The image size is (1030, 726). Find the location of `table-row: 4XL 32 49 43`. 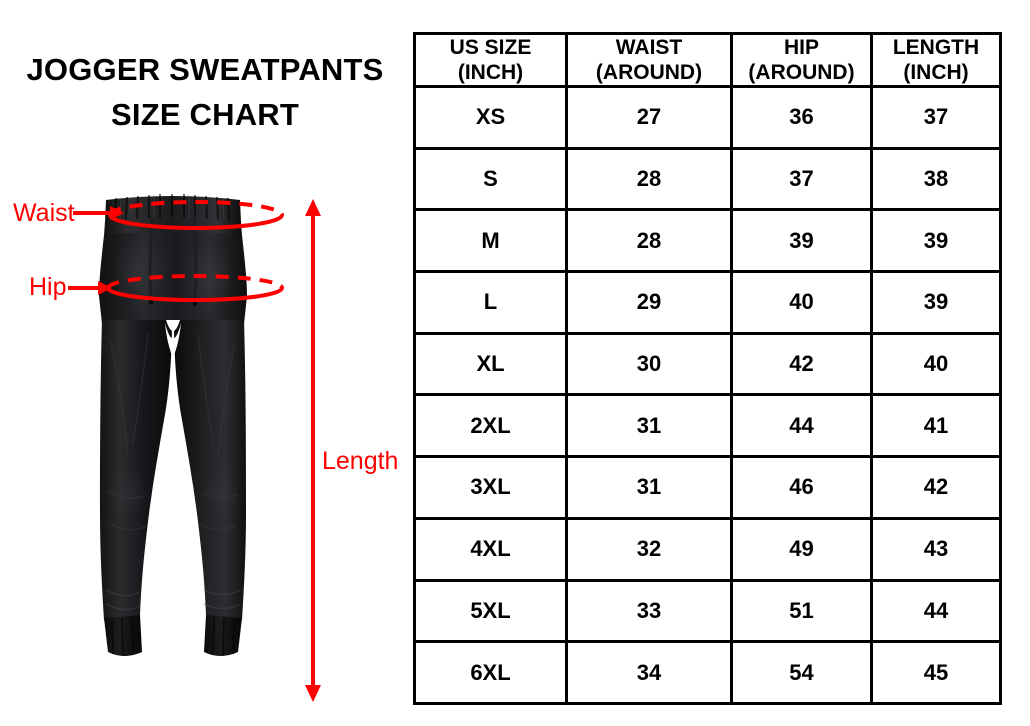

table-row: 4XL 32 49 43 is located at coordinates (707, 549).